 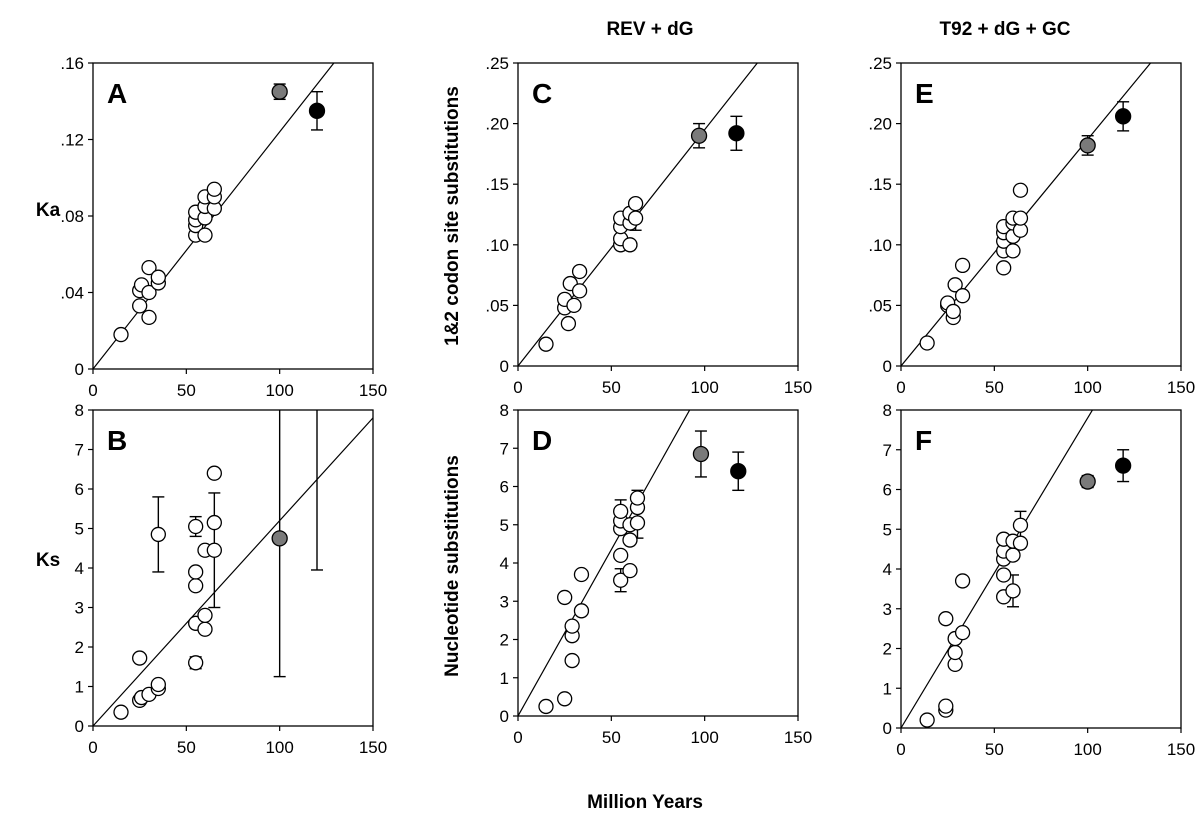 I want to click on x-axis-label: Million Years, so click(x=645, y=802).